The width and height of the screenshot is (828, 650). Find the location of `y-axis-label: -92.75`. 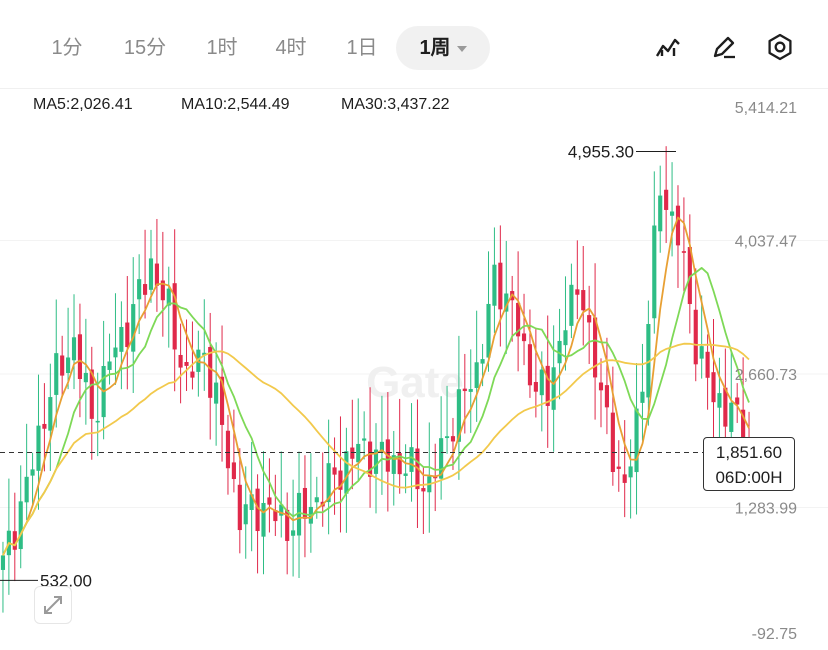

y-axis-label: -92.75 is located at coordinates (774, 634).